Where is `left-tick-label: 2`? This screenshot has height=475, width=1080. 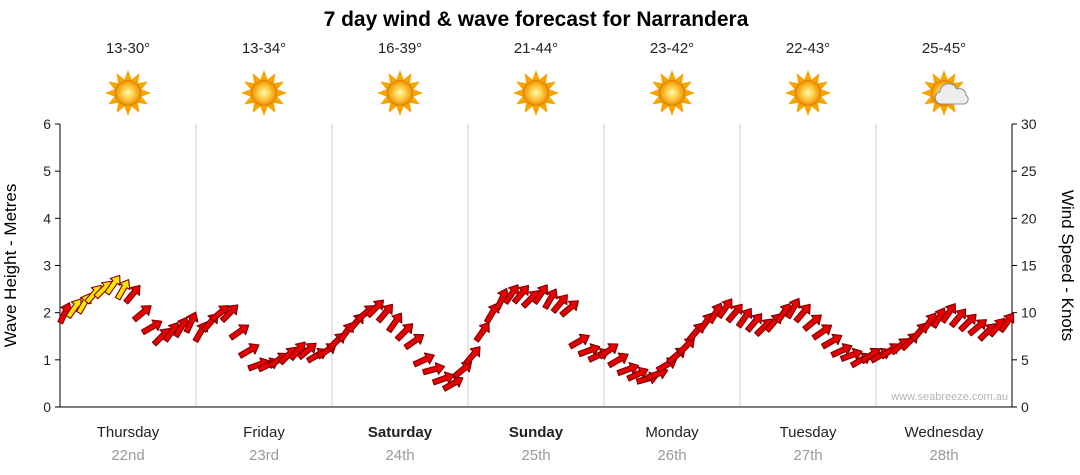
left-tick-label: 2 is located at coordinates (47, 313).